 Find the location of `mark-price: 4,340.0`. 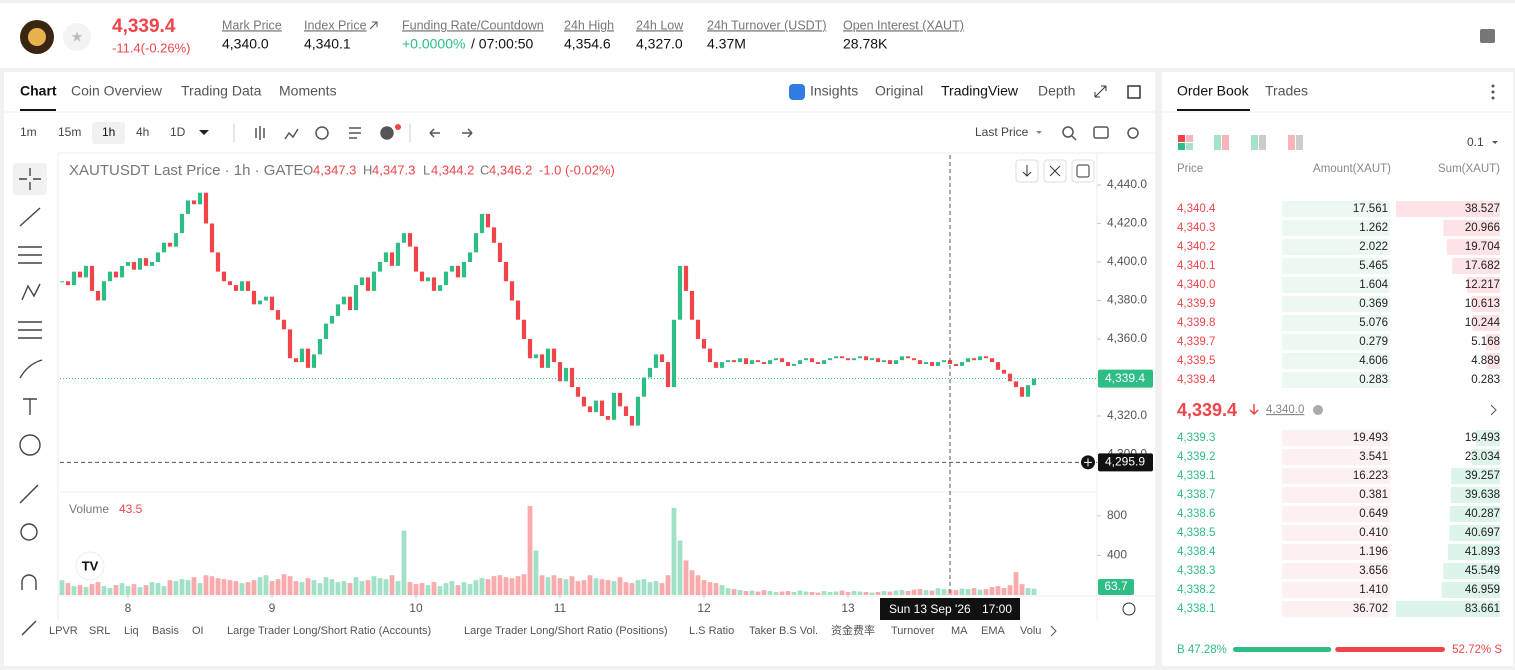

mark-price: 4,340.0 is located at coordinates (1285, 410).